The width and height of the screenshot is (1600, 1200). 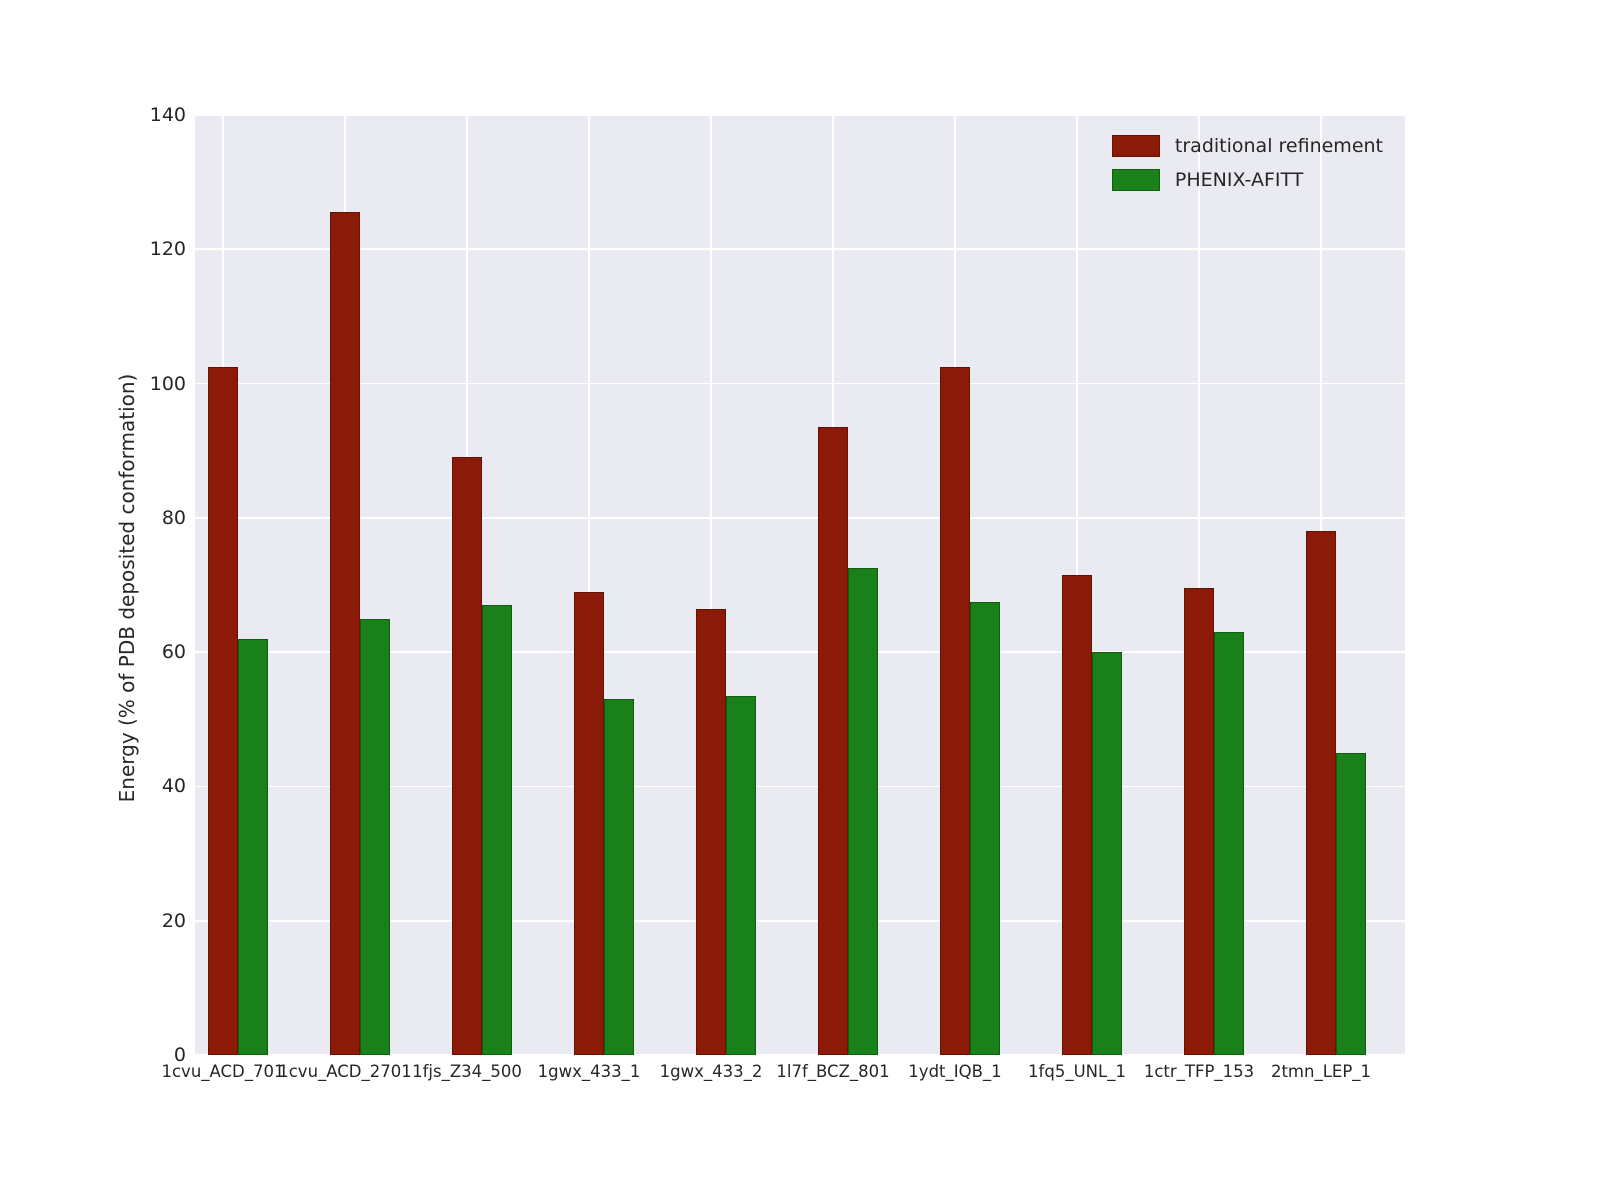 What do you see at coordinates (127, 588) in the screenshot?
I see `y-axis-label: Energy (% of PDB deposited conformation)` at bounding box center [127, 588].